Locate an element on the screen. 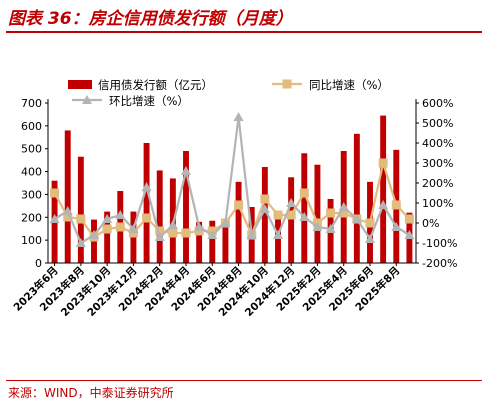 This screenshot has height=405, width=488. point-2-2024年7月 is located at coordinates (225, 222).